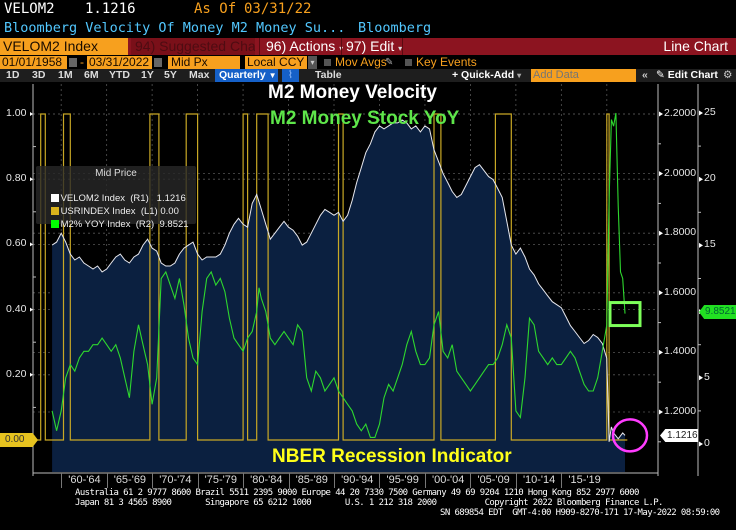  I want to click on key-events-checkbox, so click(408, 62).